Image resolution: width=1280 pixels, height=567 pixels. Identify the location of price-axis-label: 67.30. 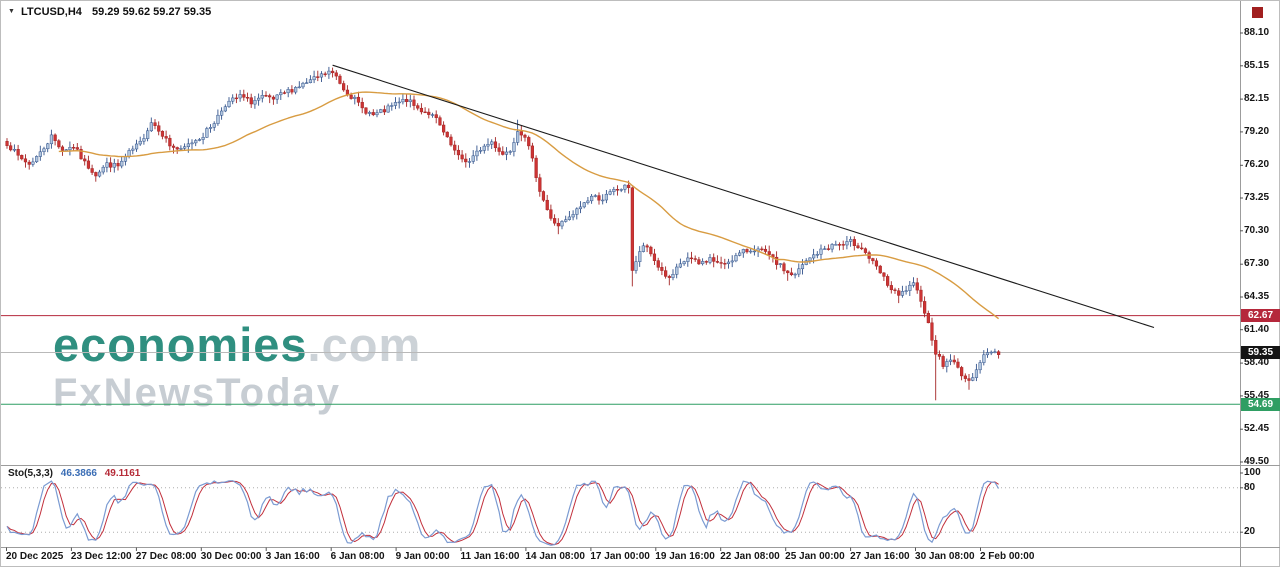
(1257, 264).